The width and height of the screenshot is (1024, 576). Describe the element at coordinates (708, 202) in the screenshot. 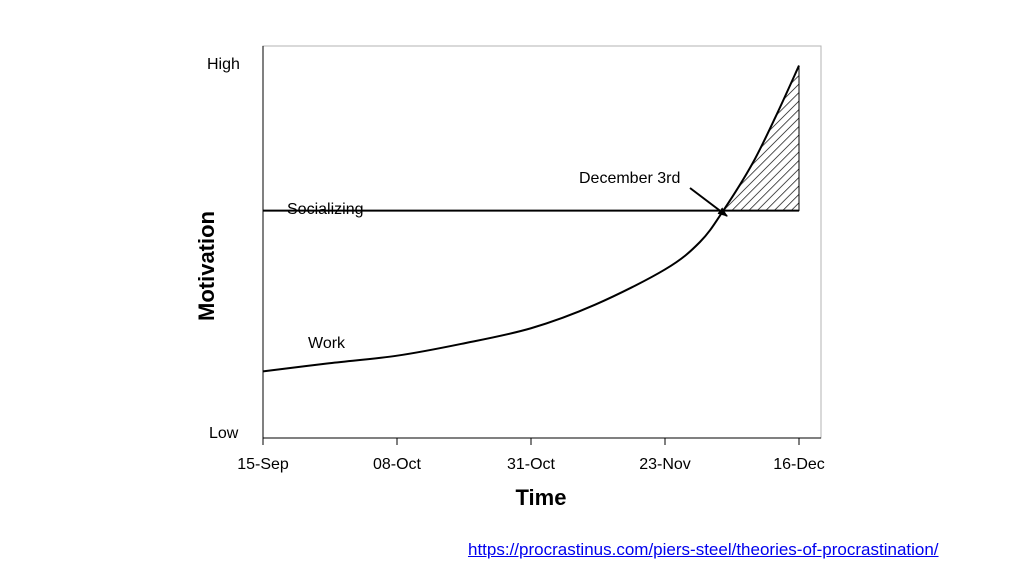

I see `annotation-arrow` at that location.